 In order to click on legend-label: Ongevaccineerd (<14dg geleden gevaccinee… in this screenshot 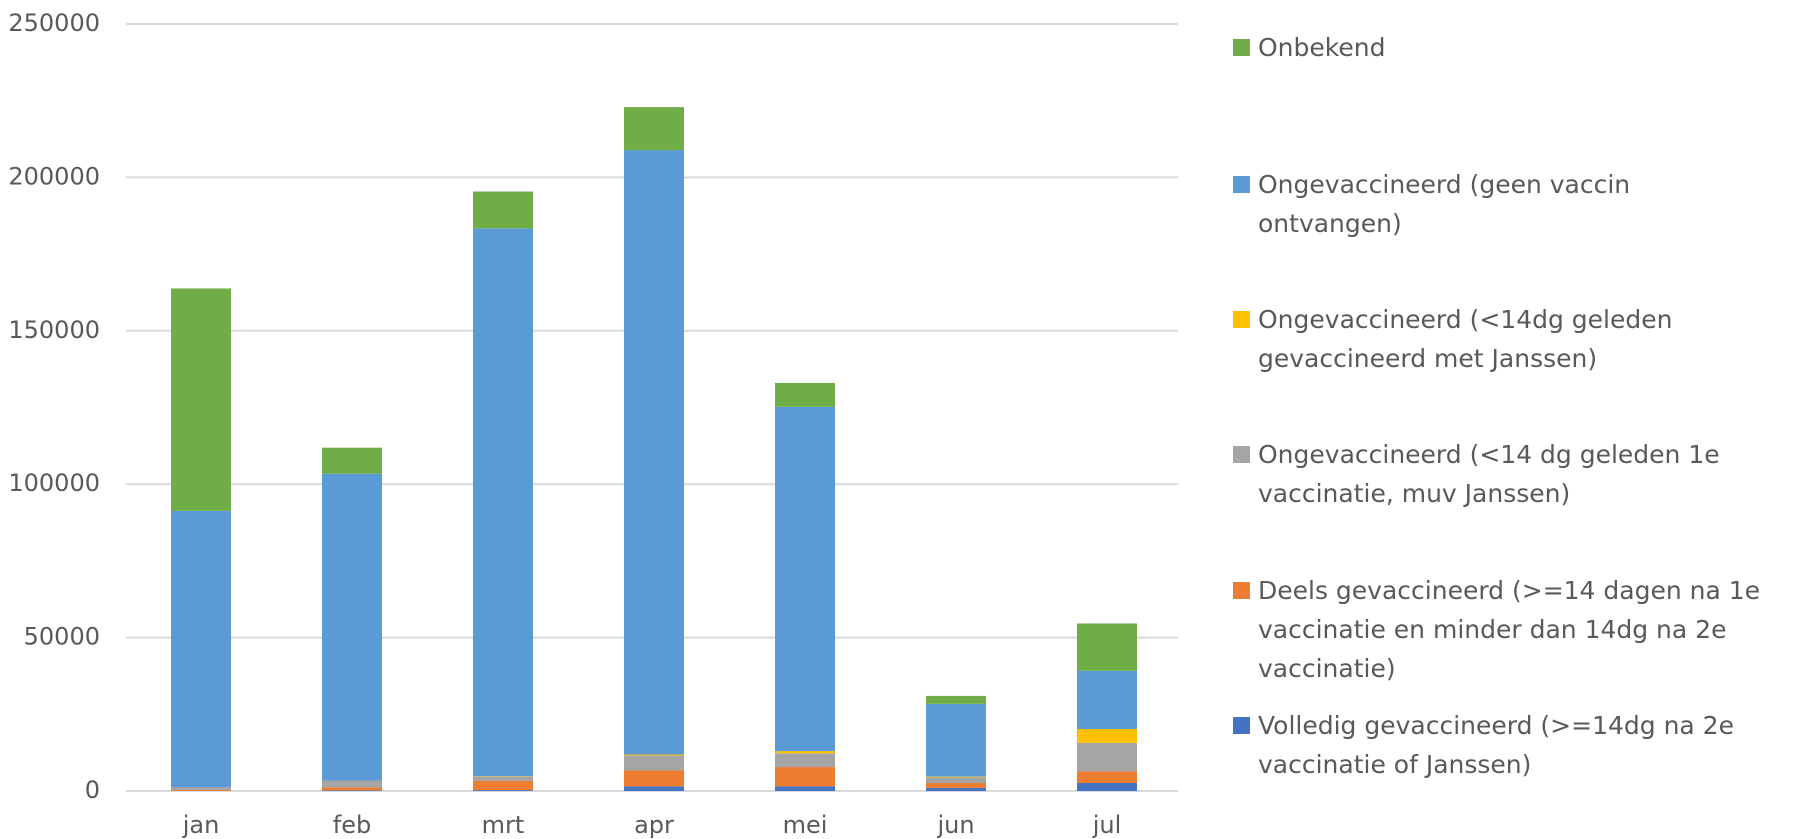, I will do `click(1465, 339)`.